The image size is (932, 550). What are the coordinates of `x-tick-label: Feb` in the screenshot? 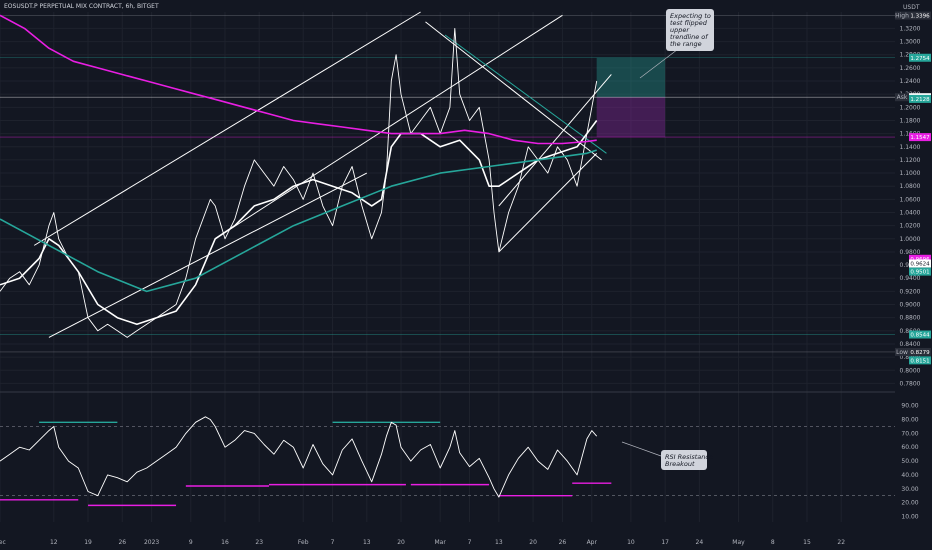 It's located at (303, 542).